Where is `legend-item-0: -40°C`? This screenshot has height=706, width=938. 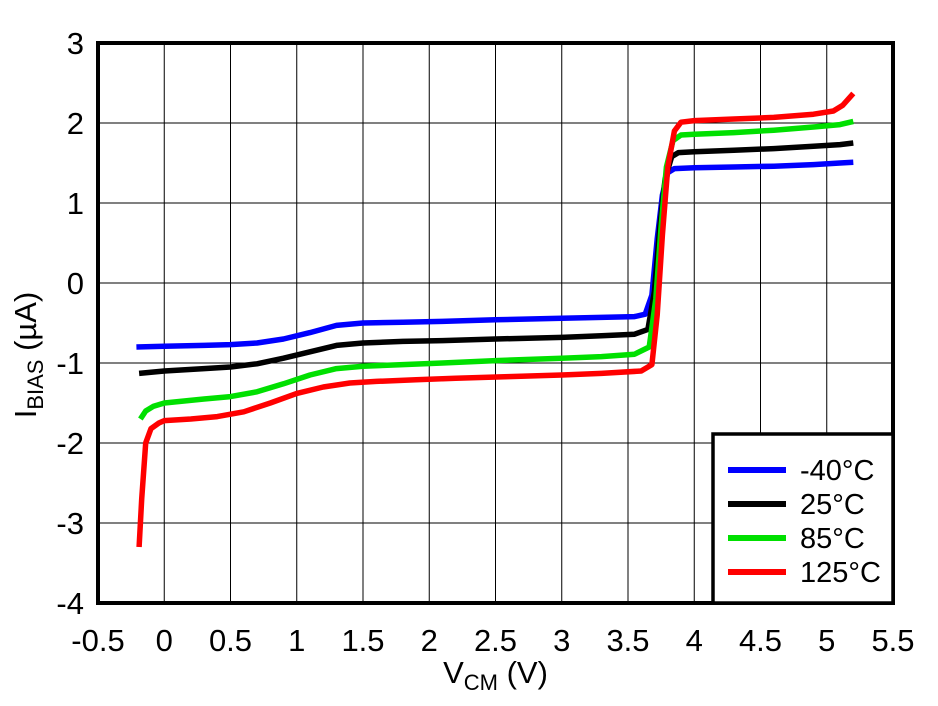 legend-item-0: -40°C is located at coordinates (801, 471).